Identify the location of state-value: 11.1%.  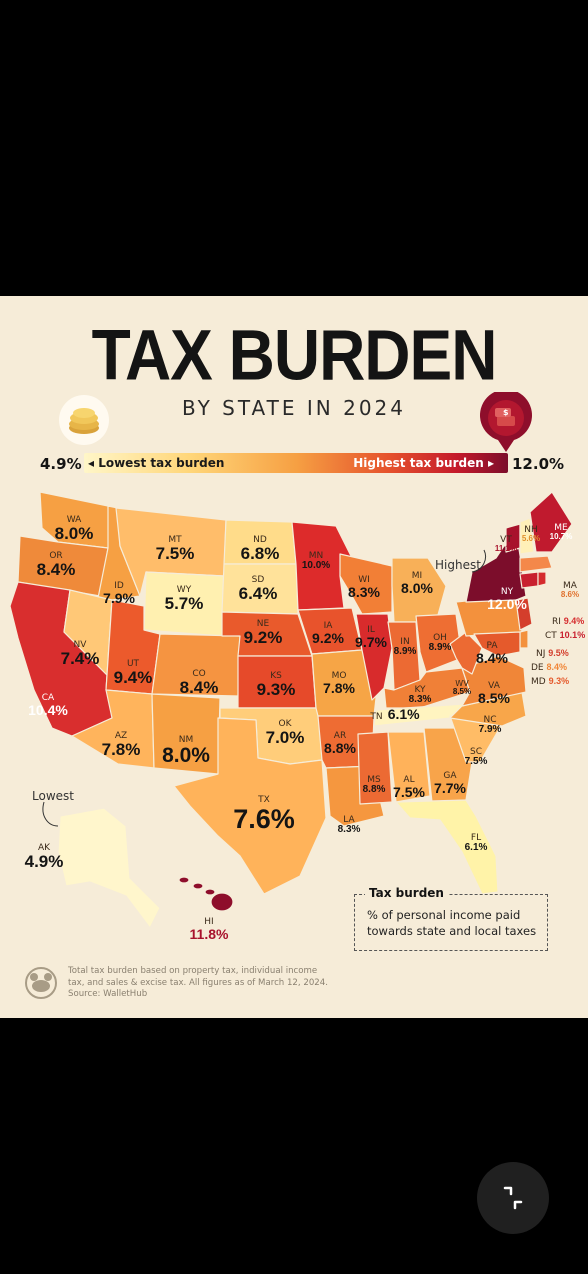
(506, 549).